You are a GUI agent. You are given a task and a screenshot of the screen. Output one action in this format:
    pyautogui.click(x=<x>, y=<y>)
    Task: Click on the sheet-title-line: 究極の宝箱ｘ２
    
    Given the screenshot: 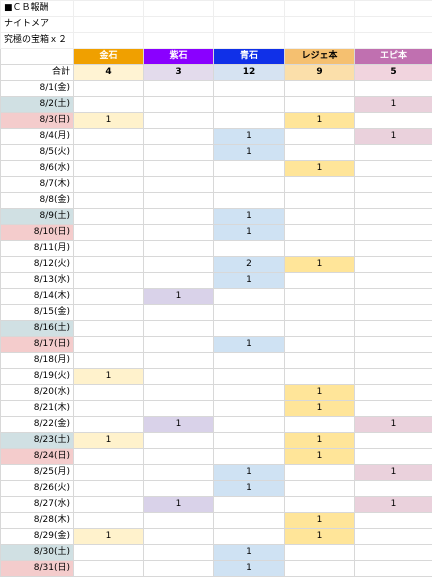 What is the action you would take?
    pyautogui.click(x=37, y=41)
    